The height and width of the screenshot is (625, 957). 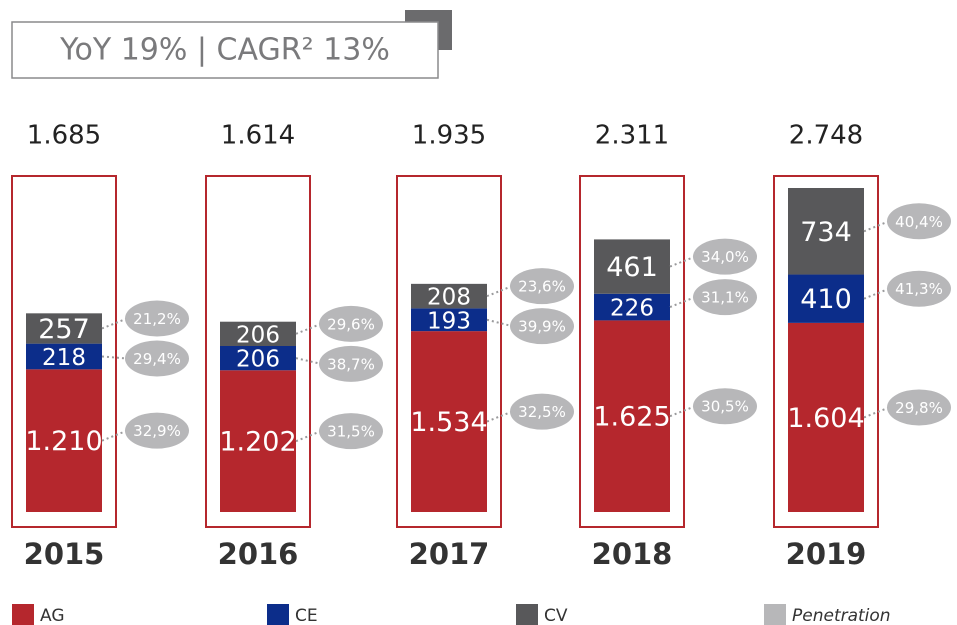 I want to click on penetration-label: 31,5%, so click(x=351, y=432).